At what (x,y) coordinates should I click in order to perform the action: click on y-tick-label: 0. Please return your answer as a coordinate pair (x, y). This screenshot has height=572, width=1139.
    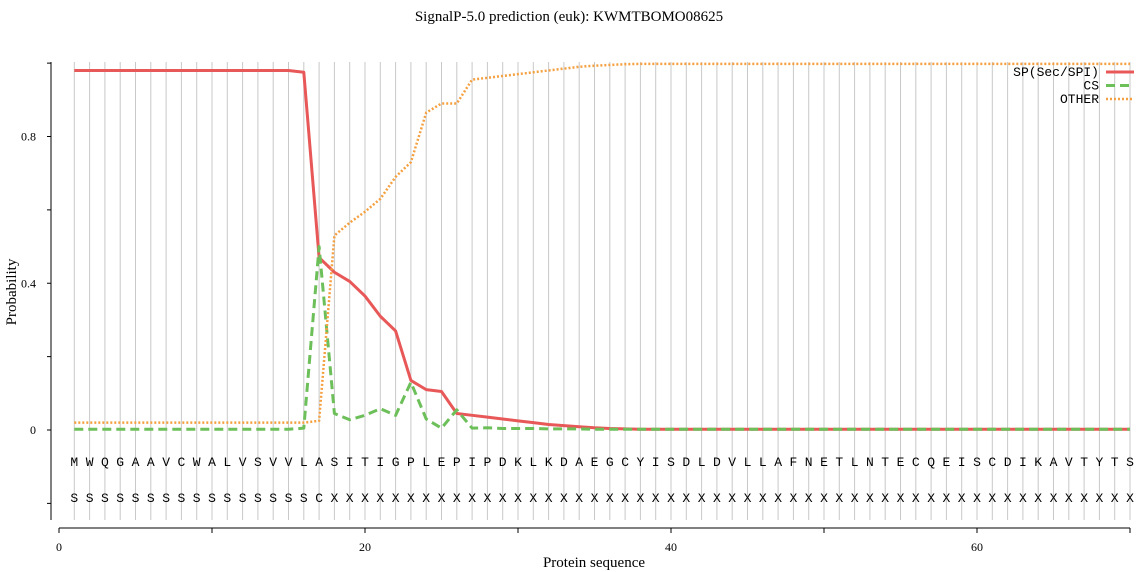
    Looking at the image, I should click on (33, 430).